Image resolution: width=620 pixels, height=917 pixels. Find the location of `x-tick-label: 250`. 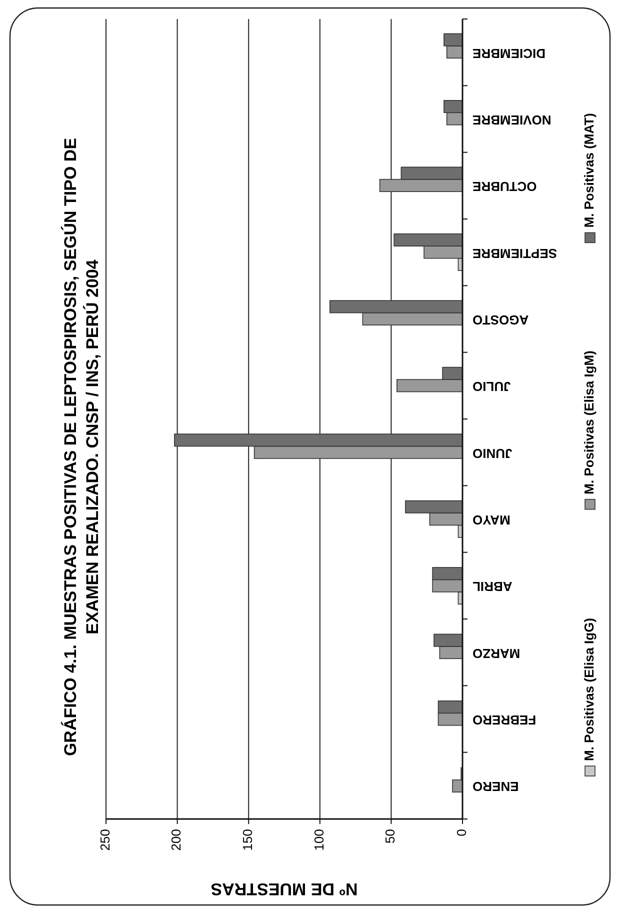

x-tick-label: 250 is located at coordinates (104, 840).